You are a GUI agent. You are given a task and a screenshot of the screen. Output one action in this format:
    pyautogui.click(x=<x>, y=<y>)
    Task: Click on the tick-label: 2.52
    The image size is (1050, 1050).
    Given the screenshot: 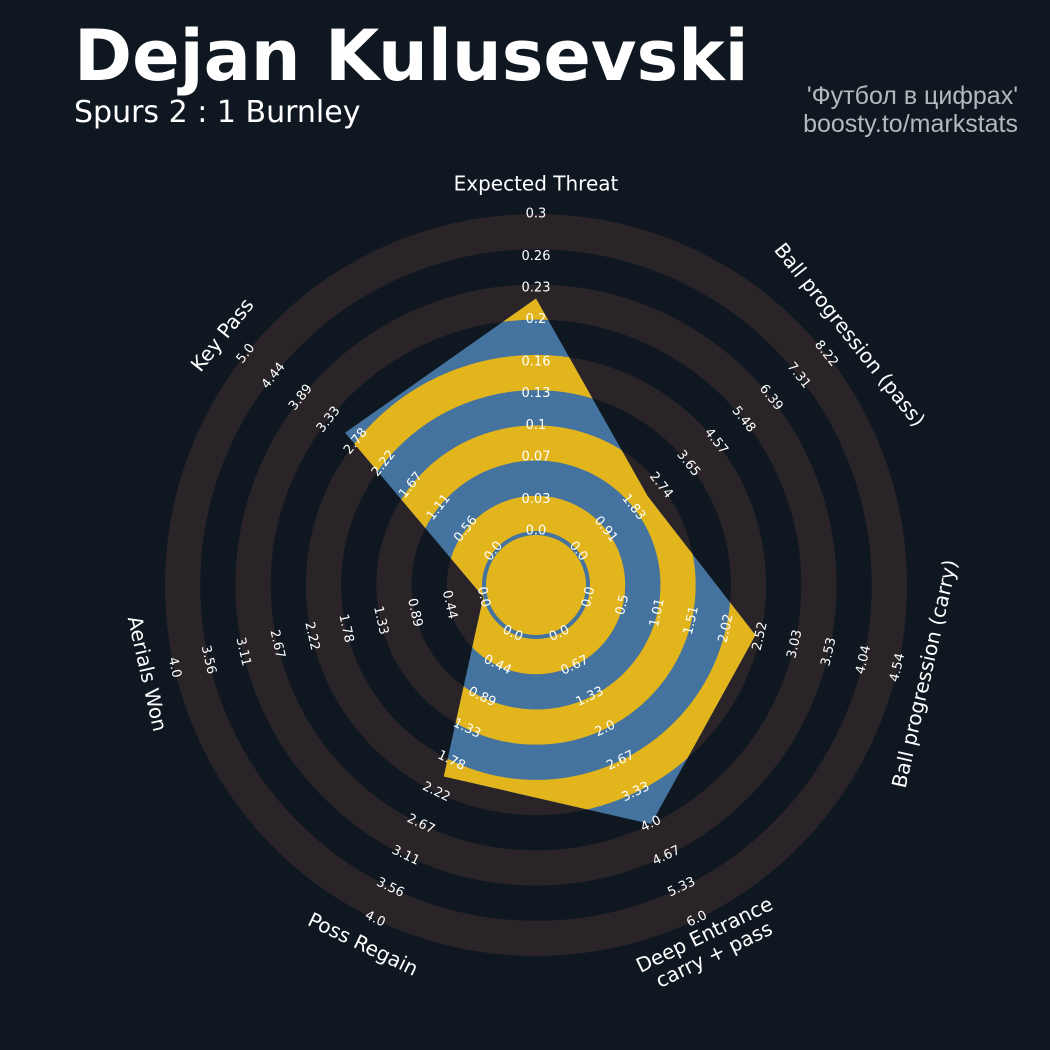 What is the action you would take?
    pyautogui.click(x=760, y=636)
    